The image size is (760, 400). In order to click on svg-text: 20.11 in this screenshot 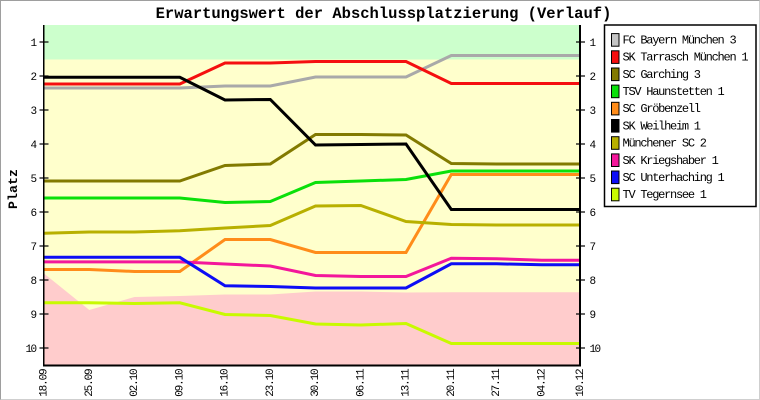, I will do `click(452, 382)`.